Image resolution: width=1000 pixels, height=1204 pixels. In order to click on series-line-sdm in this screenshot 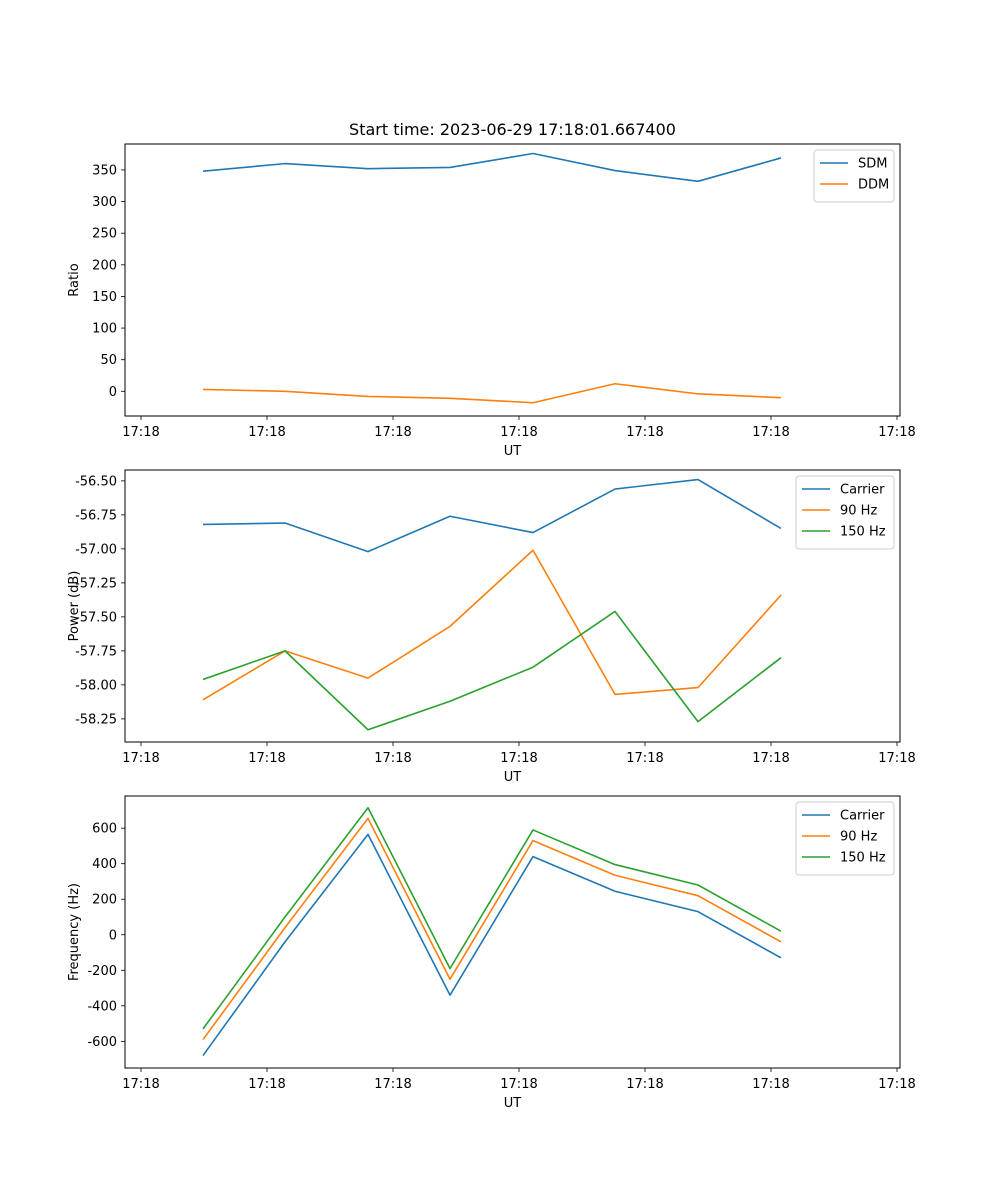, I will do `click(492, 167)`.